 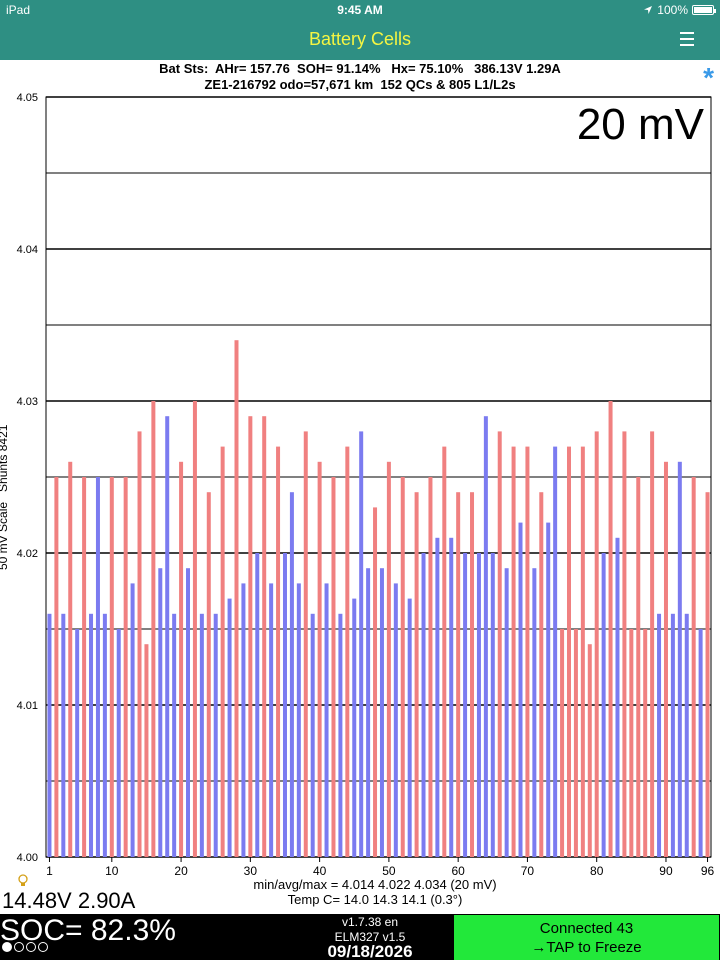 I want to click on x-tick-label: 50, so click(x=389, y=871).